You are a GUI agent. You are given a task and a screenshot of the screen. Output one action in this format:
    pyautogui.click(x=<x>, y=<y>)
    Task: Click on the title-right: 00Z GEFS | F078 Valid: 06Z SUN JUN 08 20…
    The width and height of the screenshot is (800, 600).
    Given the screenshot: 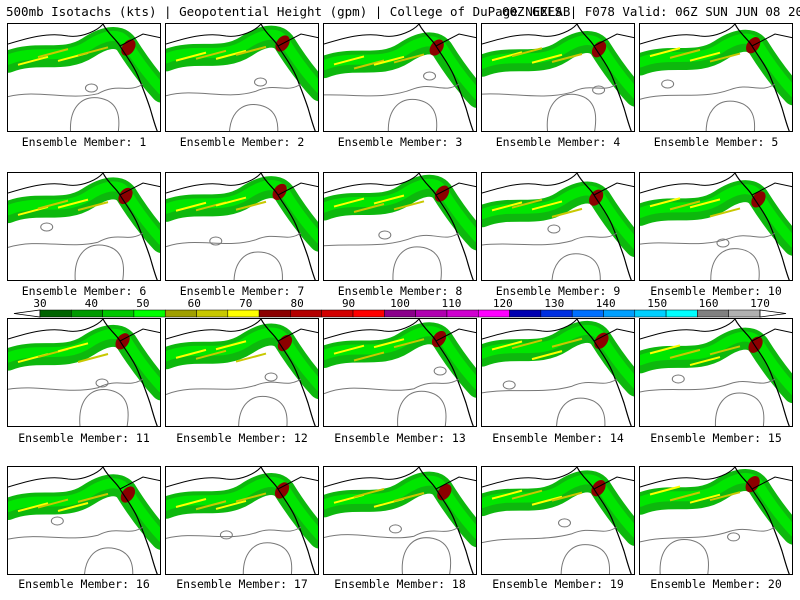 What is the action you would take?
    pyautogui.click(x=651, y=11)
    